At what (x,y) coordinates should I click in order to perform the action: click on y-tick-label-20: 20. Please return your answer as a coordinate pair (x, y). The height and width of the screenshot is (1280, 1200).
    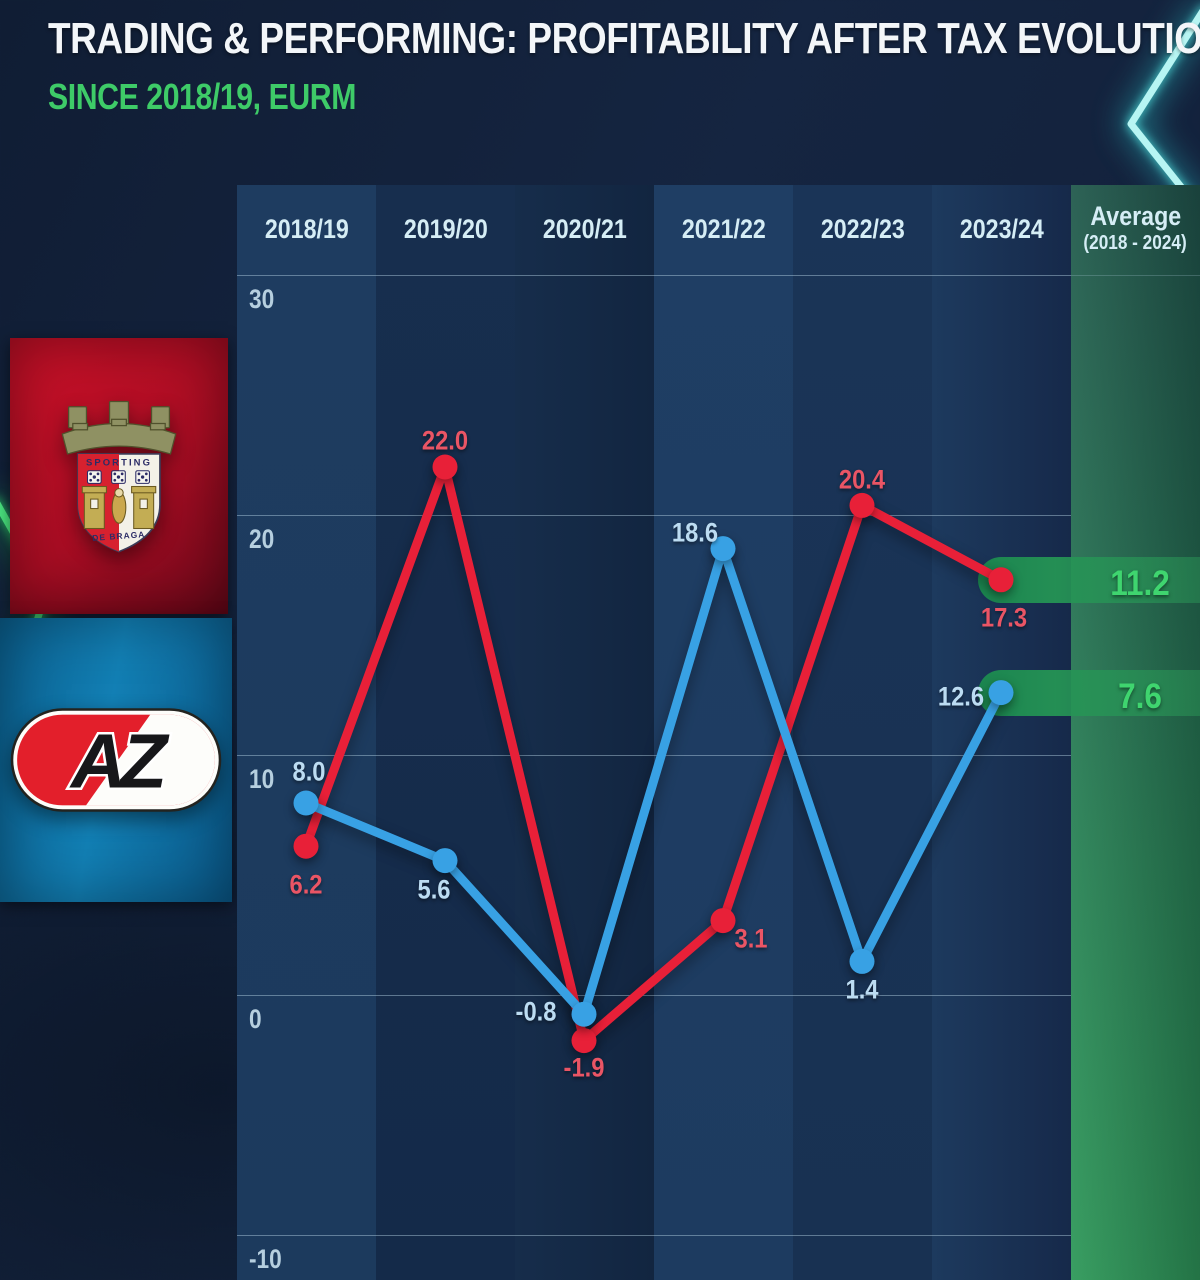
    Looking at the image, I should click on (262, 539).